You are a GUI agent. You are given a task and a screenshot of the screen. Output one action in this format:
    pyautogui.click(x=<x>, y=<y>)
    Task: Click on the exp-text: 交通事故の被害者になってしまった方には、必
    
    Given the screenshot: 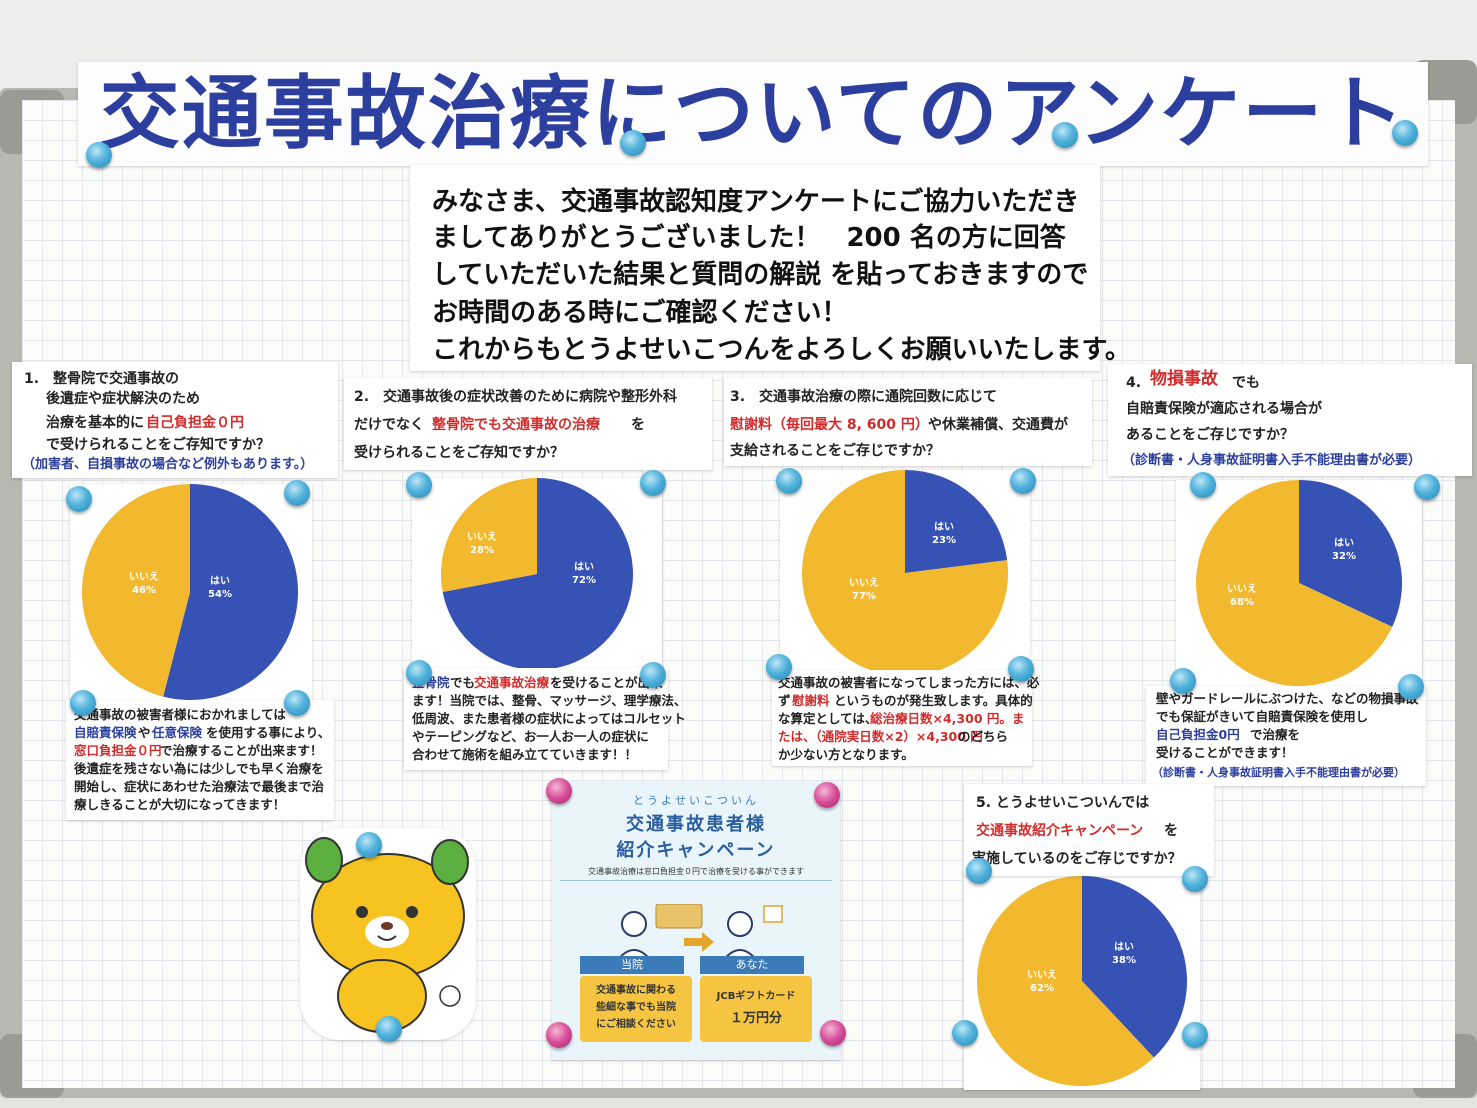 What is the action you would take?
    pyautogui.click(x=909, y=682)
    